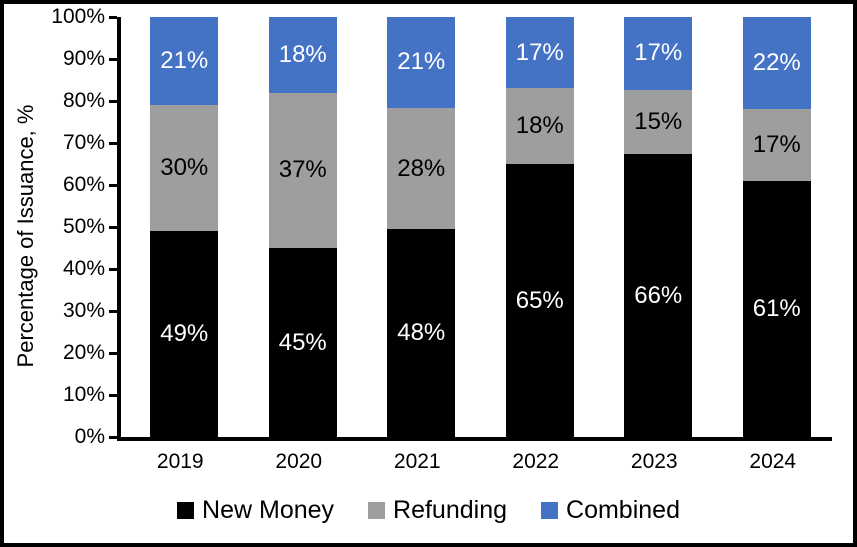  I want to click on bar-value-label: 37%, so click(302, 170).